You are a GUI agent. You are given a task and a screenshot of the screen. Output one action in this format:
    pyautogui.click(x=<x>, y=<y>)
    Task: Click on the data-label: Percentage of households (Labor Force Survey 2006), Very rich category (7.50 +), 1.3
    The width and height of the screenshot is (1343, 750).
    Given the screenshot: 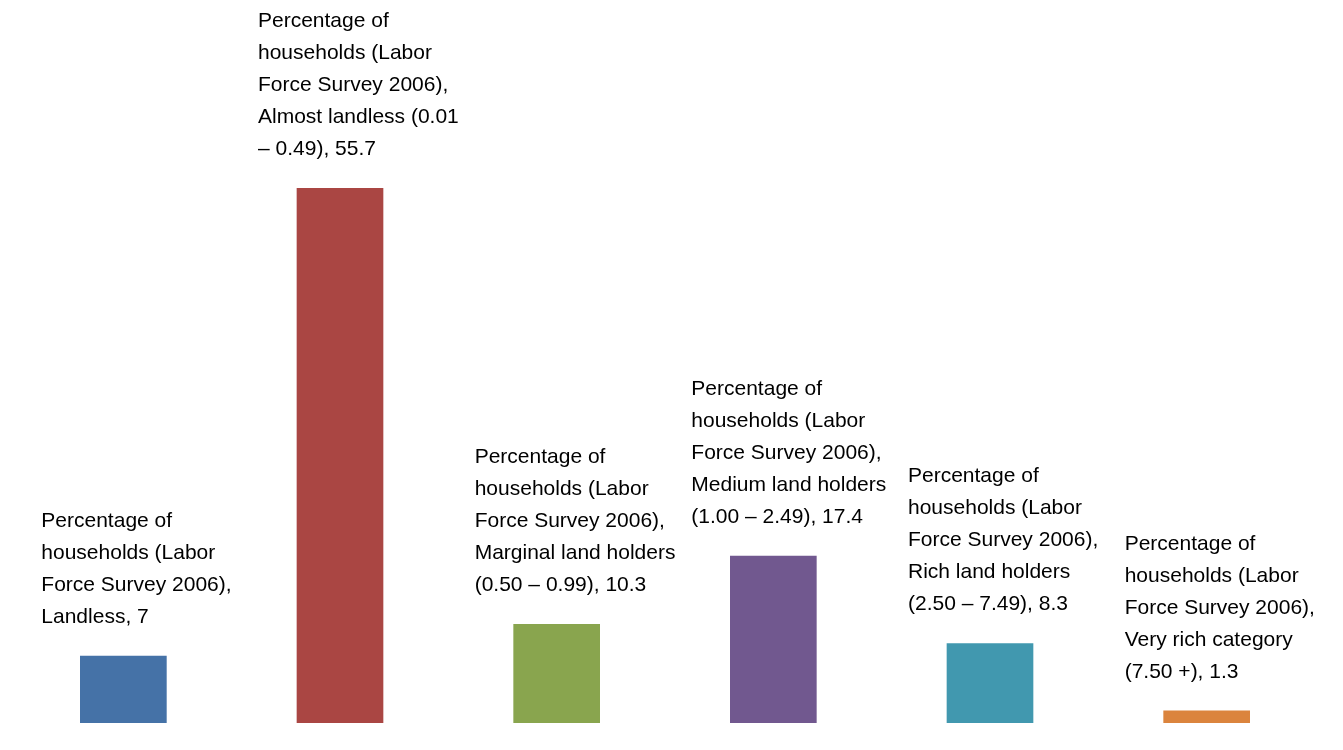 What is the action you would take?
    pyautogui.click(x=1219, y=606)
    